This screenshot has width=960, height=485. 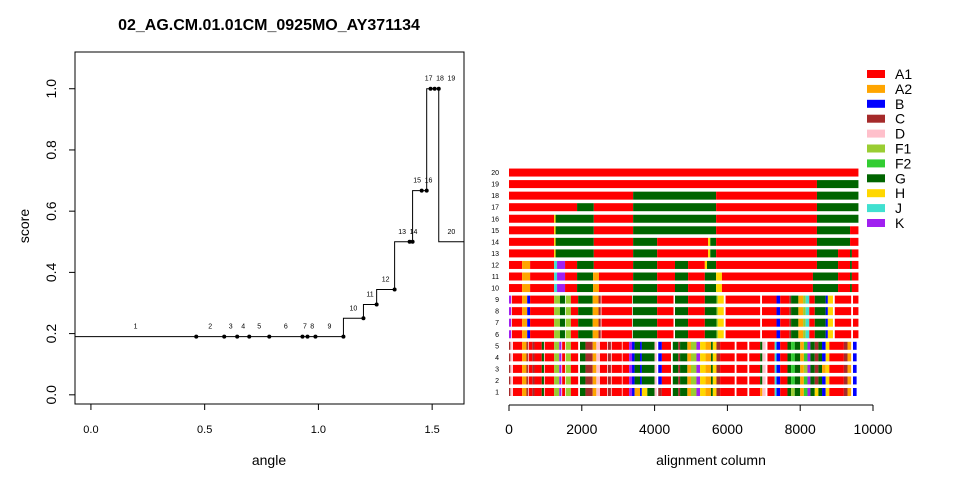 I want to click on legend-swatch-F1, so click(x=876, y=148).